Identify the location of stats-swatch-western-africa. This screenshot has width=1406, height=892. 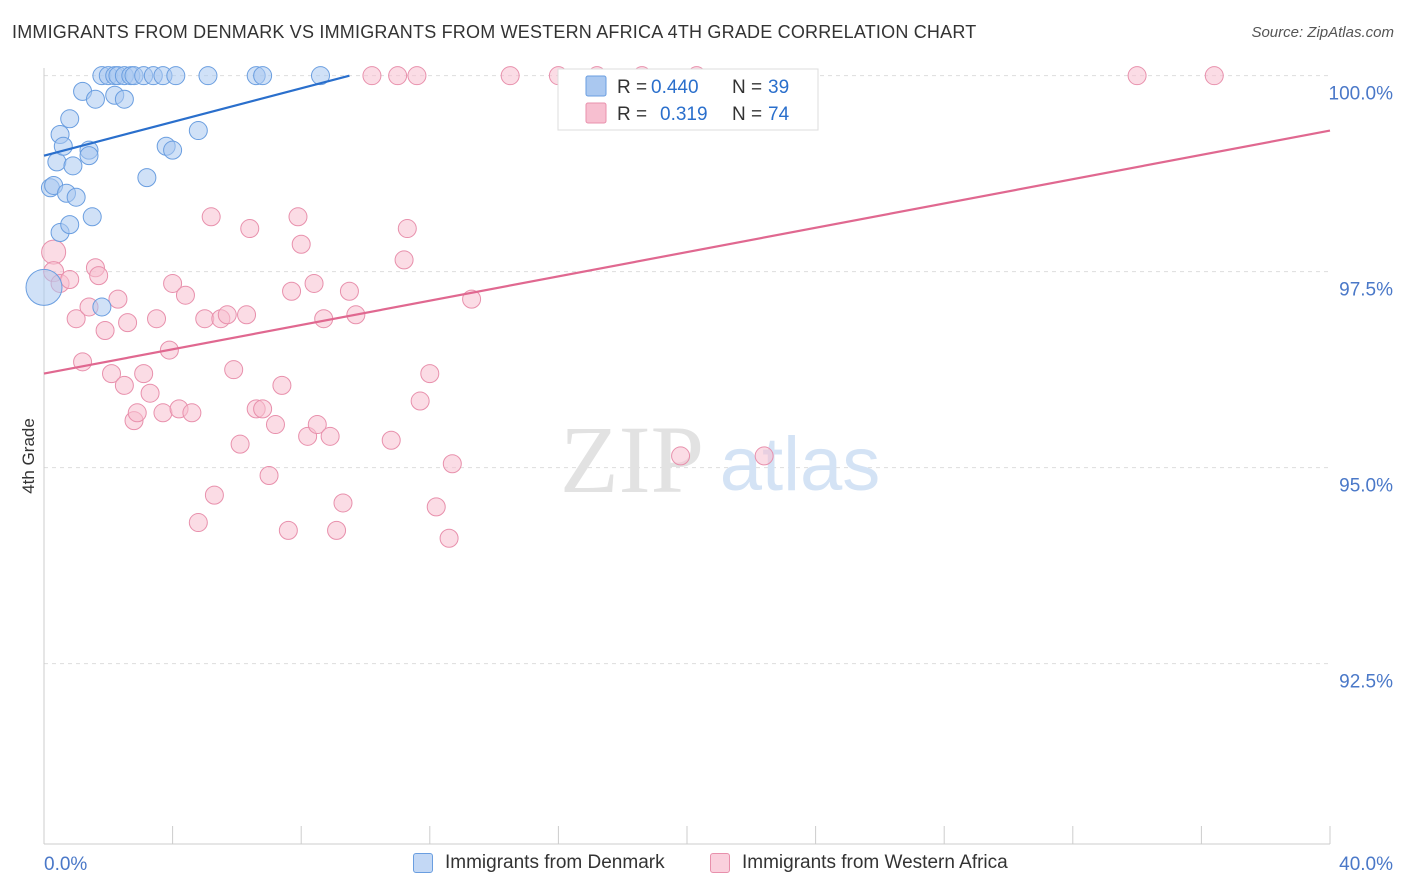
(596, 113).